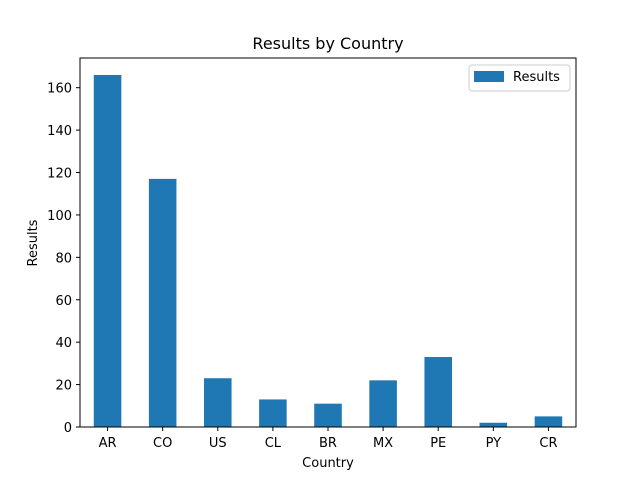  I want to click on bar-co, so click(162, 302).